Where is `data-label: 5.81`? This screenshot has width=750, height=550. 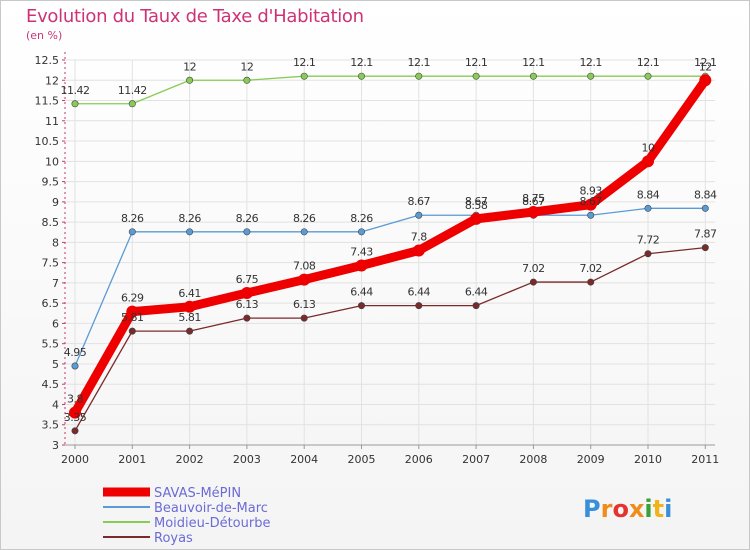
data-label: 5.81 is located at coordinates (189, 317).